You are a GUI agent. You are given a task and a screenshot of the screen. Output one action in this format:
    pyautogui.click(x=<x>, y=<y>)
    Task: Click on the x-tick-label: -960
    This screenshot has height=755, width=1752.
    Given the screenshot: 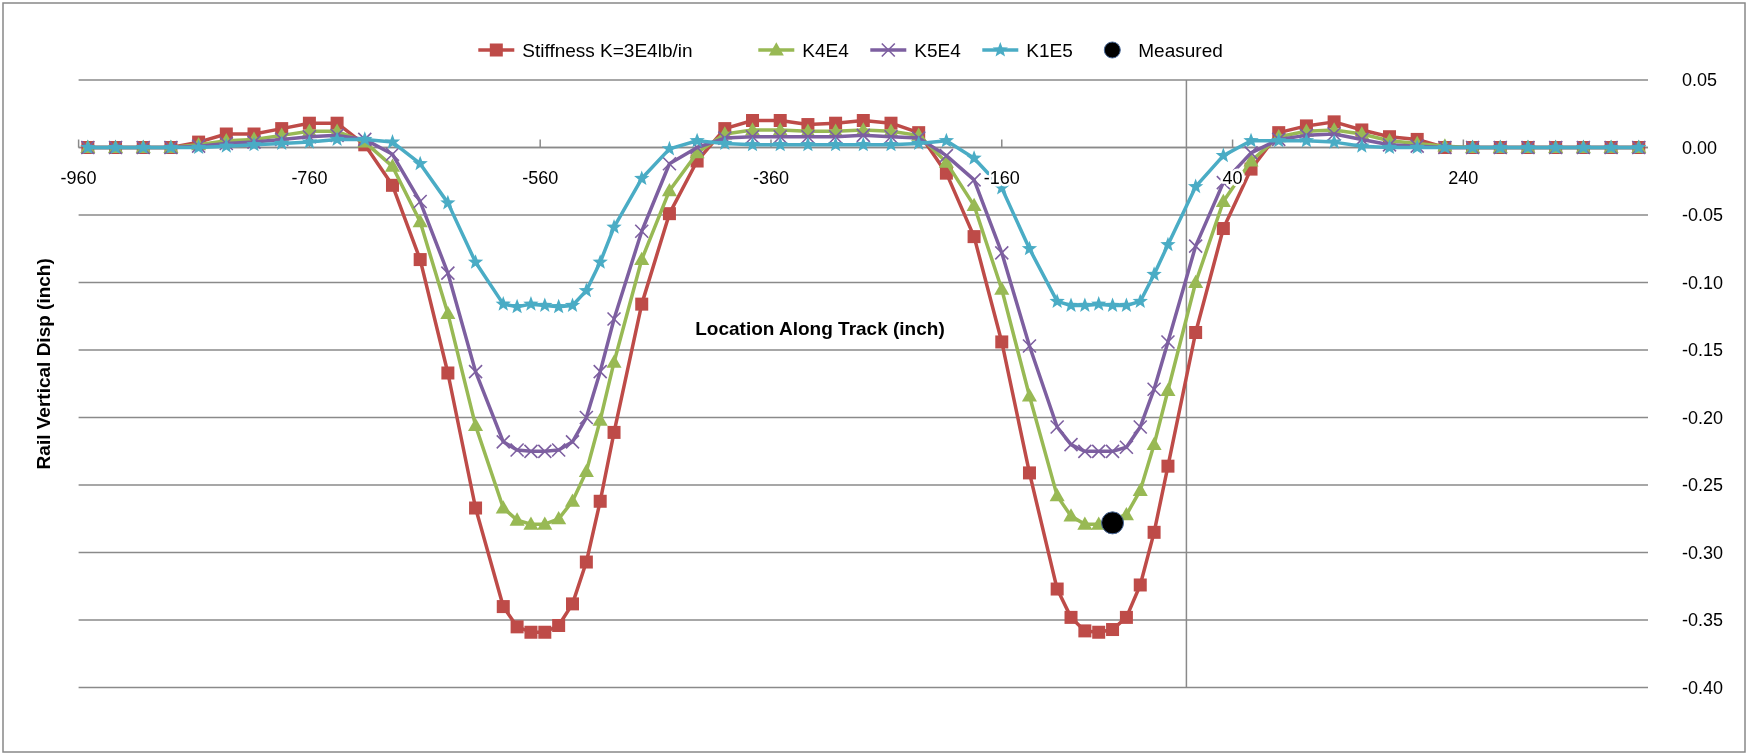 What is the action you would take?
    pyautogui.click(x=78, y=177)
    